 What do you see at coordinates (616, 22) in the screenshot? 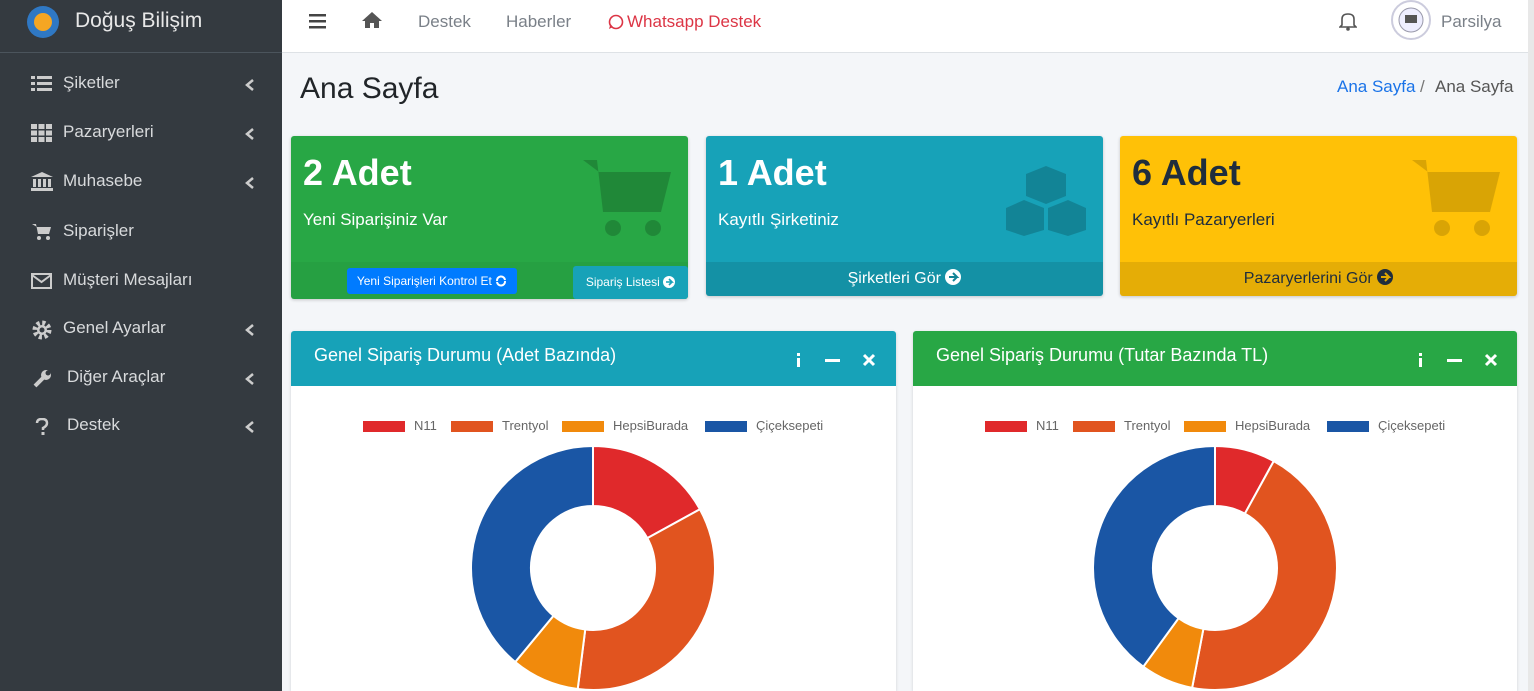
I see `whatsapp-icon` at bounding box center [616, 22].